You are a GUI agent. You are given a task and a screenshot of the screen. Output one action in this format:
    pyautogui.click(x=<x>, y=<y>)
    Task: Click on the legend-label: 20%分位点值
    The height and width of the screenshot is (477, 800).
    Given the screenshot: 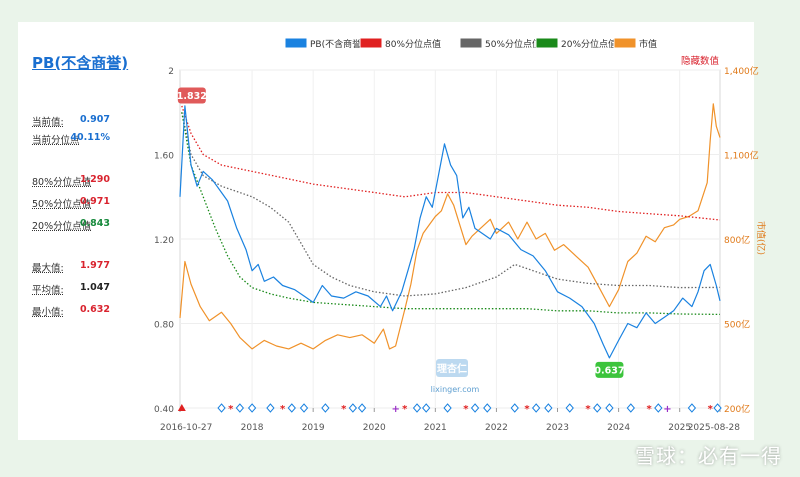 What is the action you would take?
    pyautogui.click(x=589, y=44)
    